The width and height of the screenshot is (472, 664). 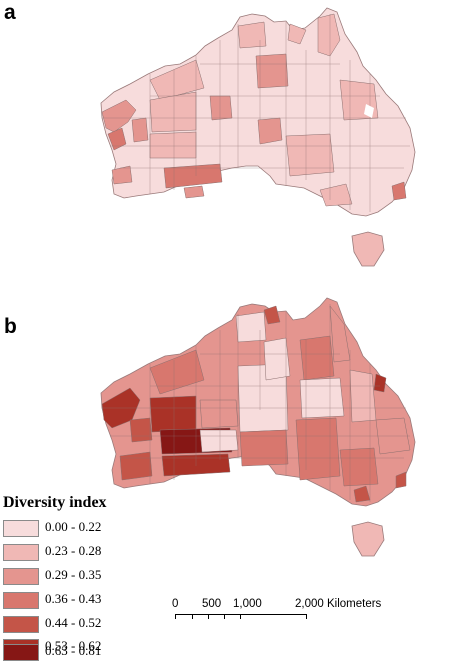 What do you see at coordinates (73, 550) in the screenshot?
I see `legend-range: 0.23 - 0.28` at bounding box center [73, 550].